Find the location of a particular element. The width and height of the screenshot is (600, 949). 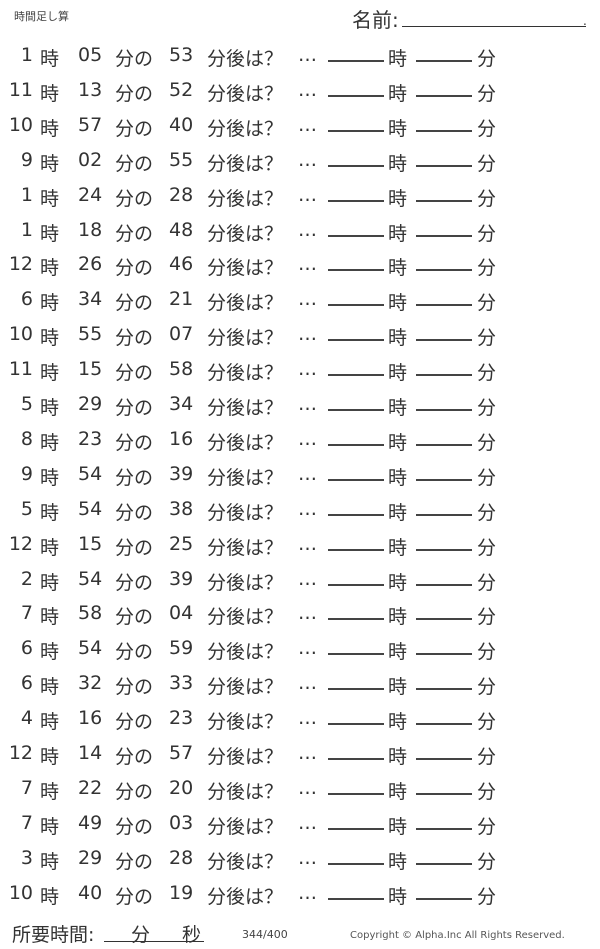

added-minutes: 03 is located at coordinates (181, 822).